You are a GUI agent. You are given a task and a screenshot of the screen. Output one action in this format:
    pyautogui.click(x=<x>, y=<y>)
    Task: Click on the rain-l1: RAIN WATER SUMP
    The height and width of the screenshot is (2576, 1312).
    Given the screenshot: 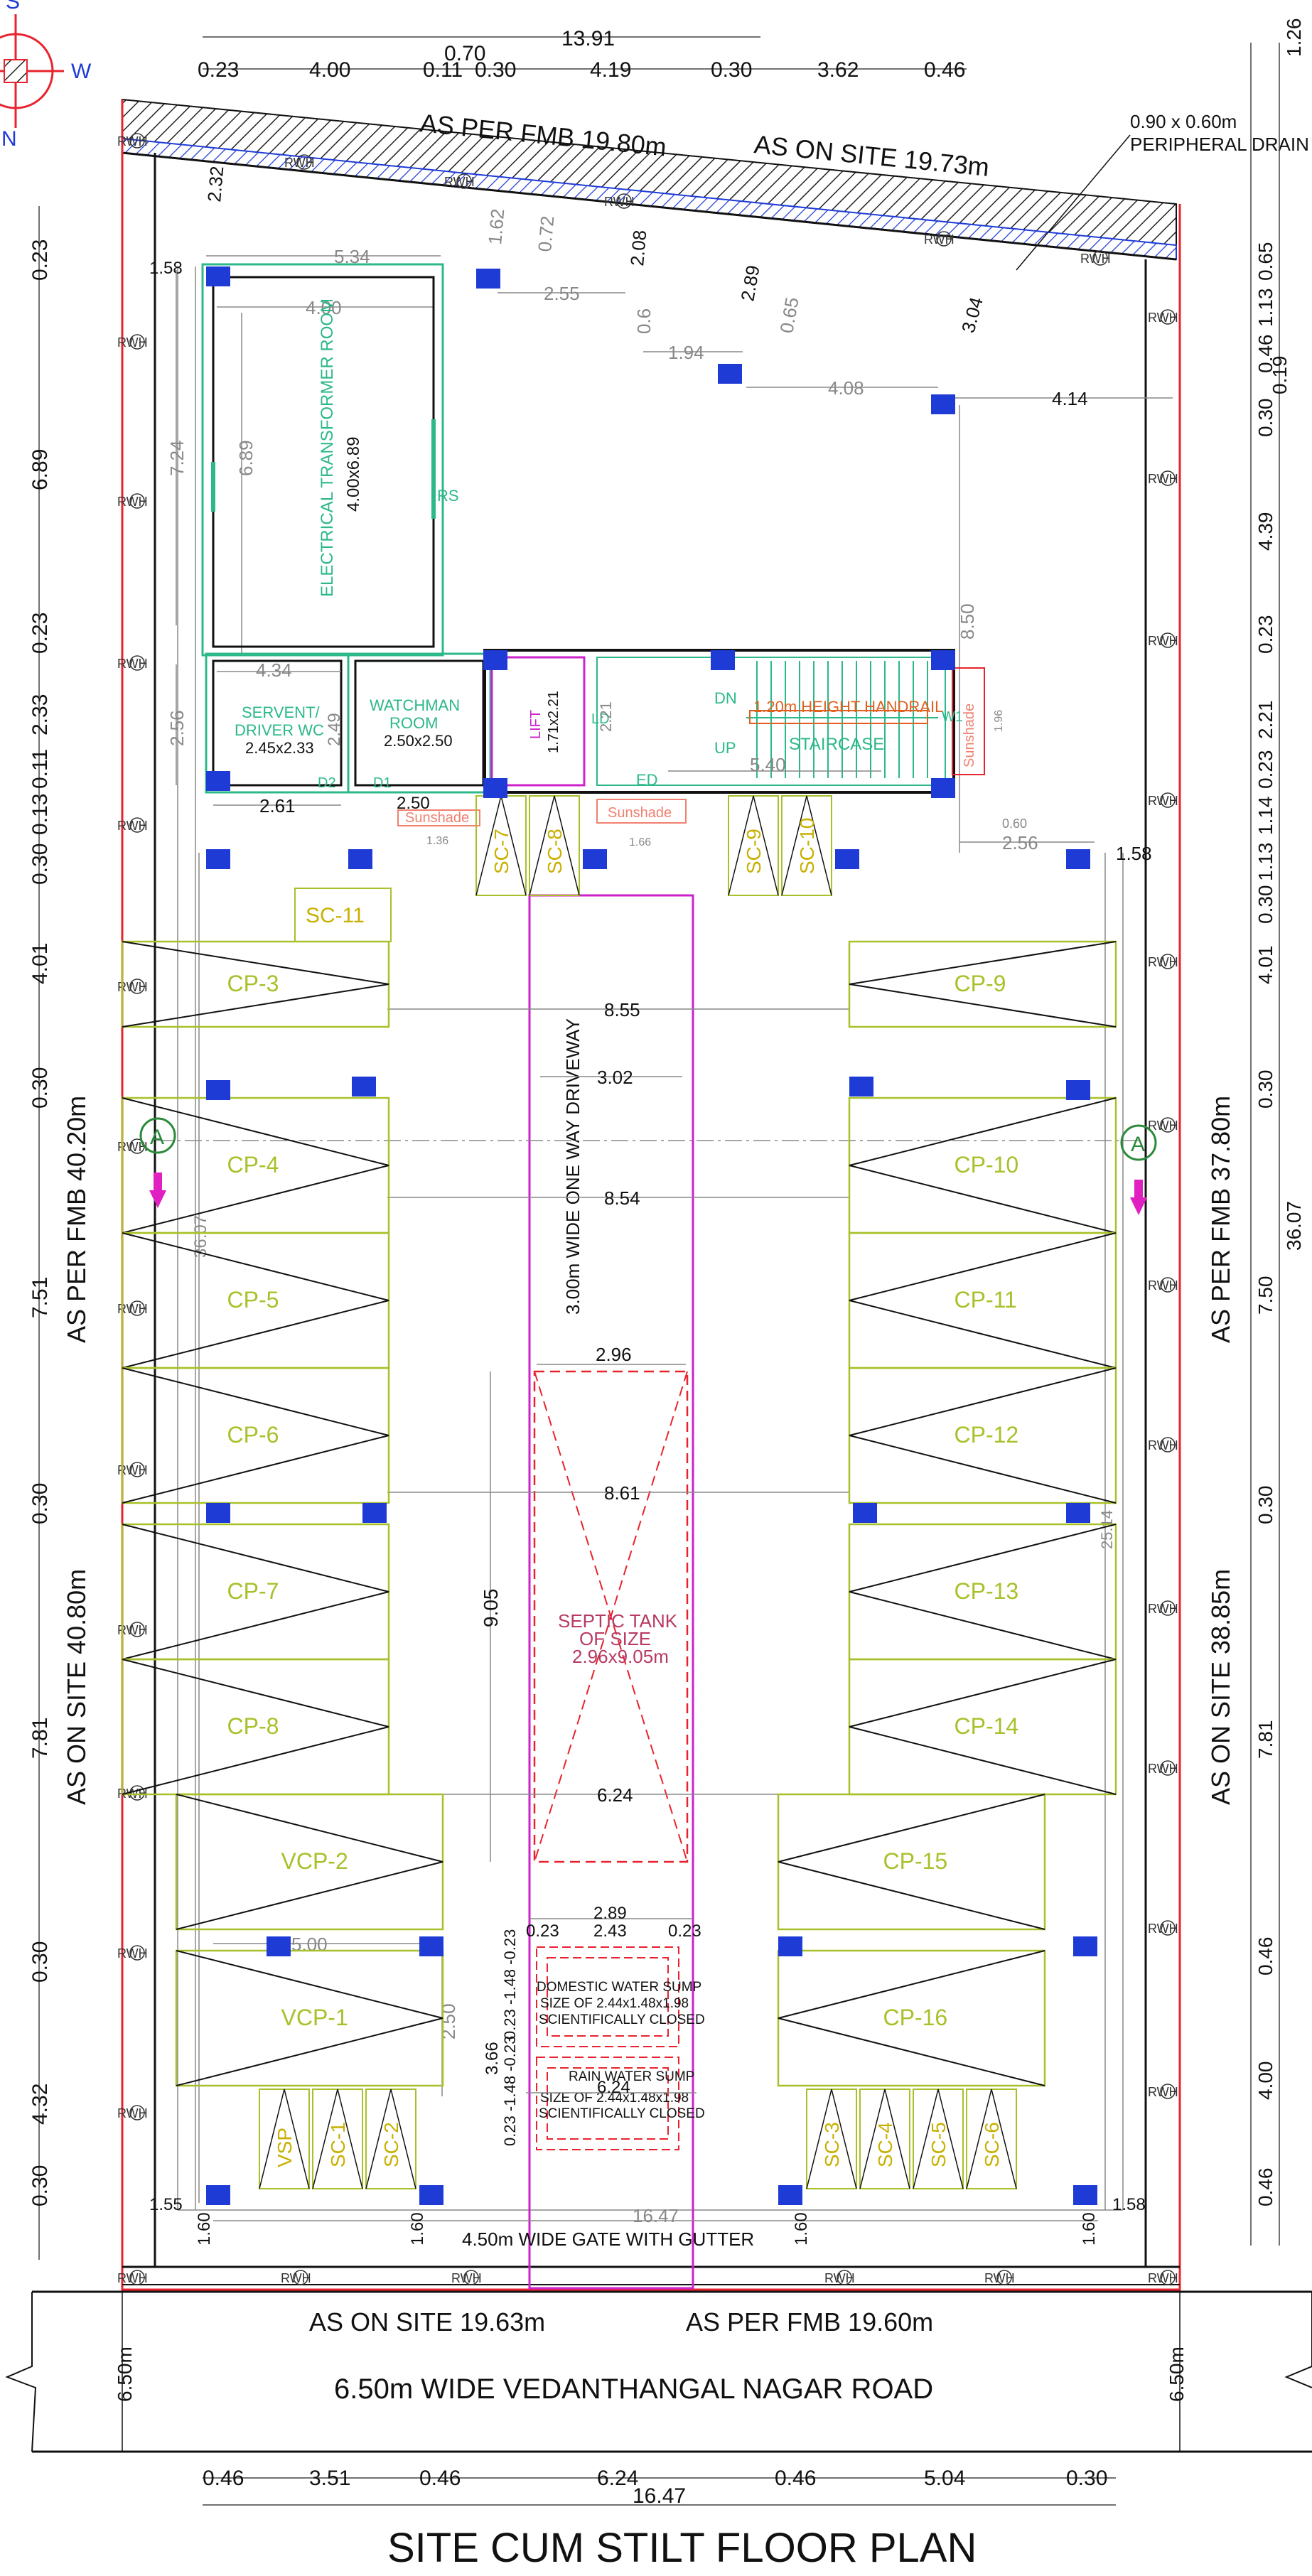 What is the action you would take?
    pyautogui.click(x=631, y=2076)
    